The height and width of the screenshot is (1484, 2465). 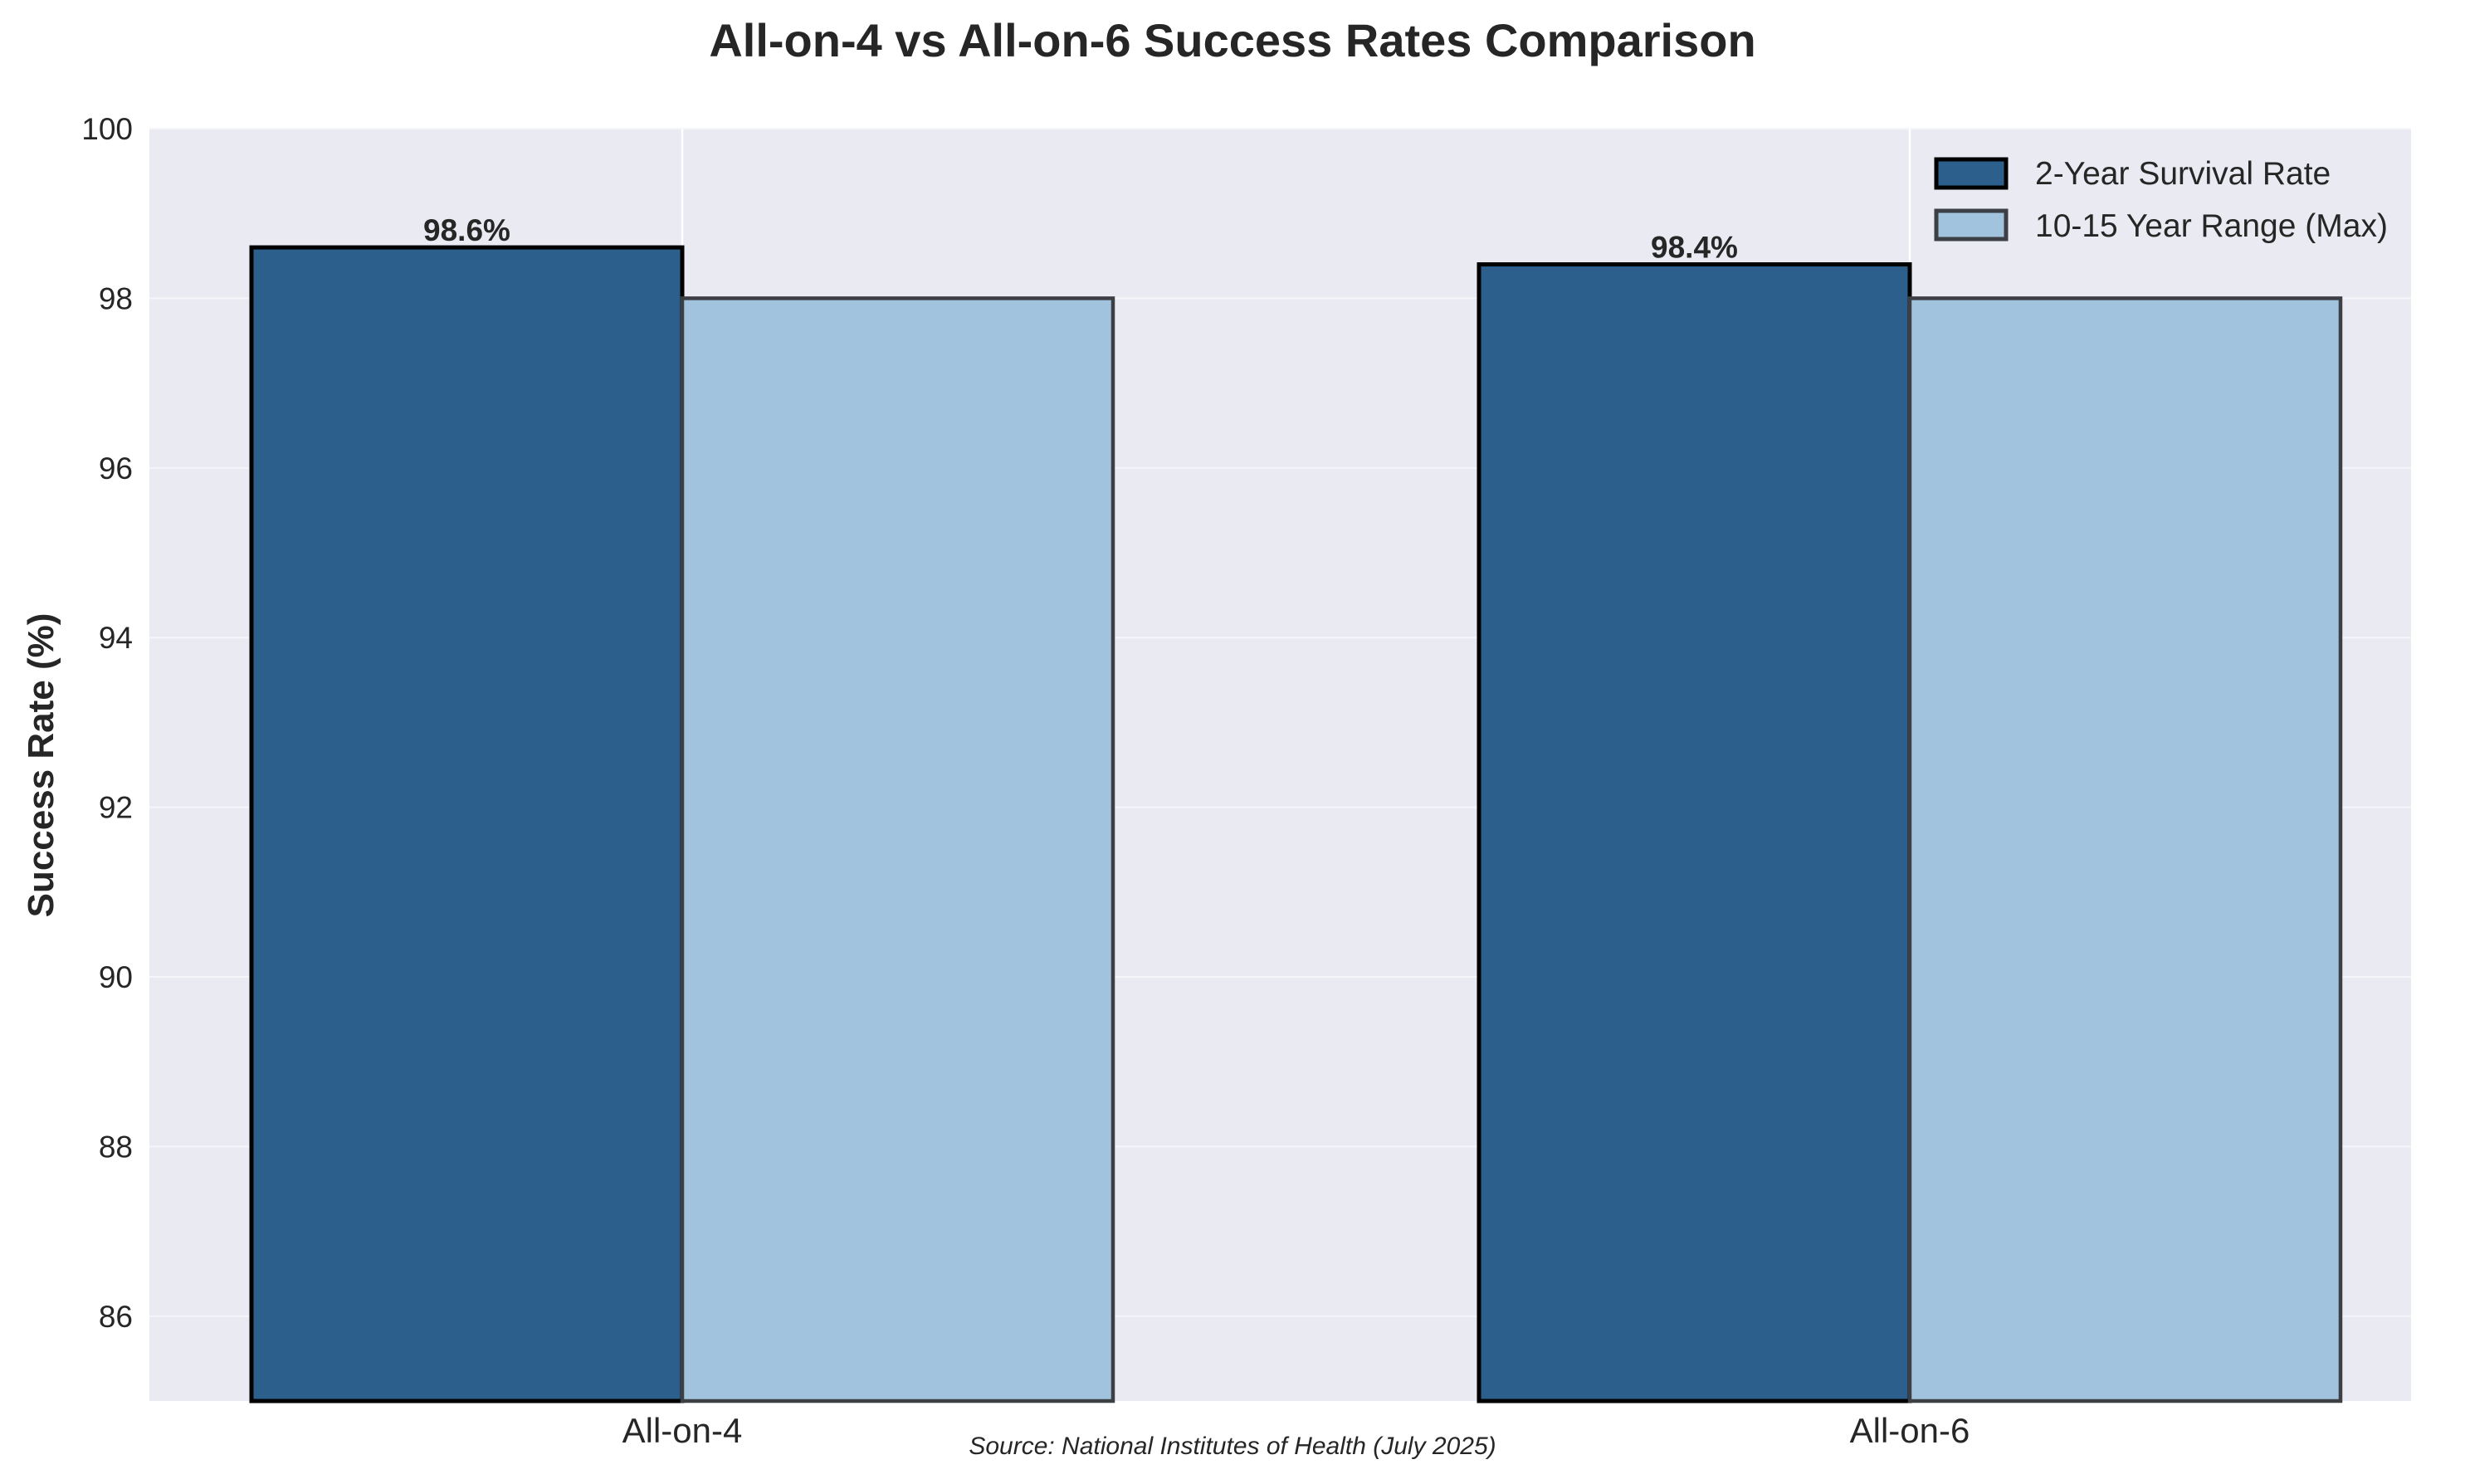 What do you see at coordinates (116, 1317) in the screenshot?
I see `y-tick-label-86: 86` at bounding box center [116, 1317].